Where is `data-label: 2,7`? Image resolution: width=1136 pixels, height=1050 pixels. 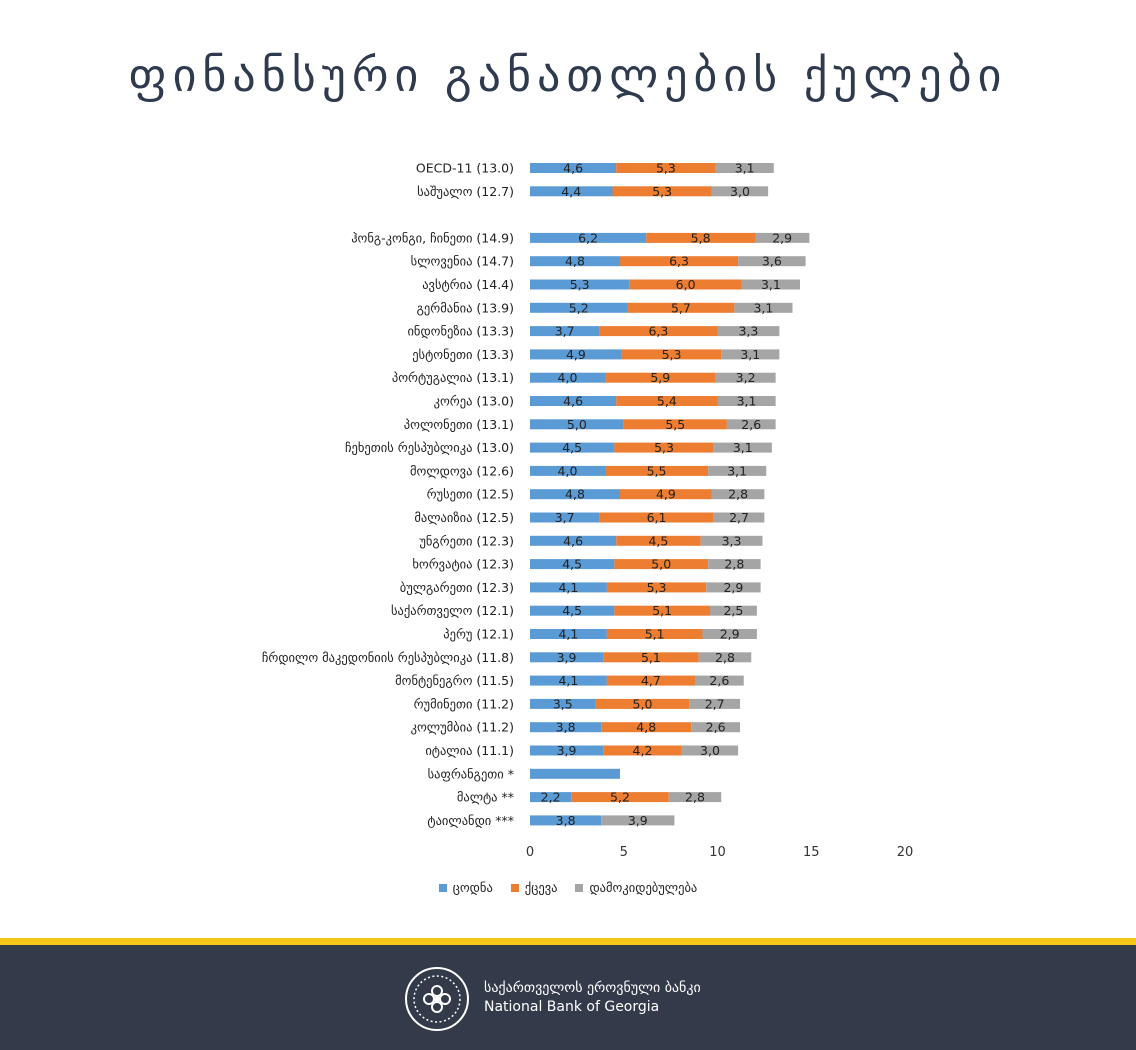
data-label: 2,7 is located at coordinates (739, 517).